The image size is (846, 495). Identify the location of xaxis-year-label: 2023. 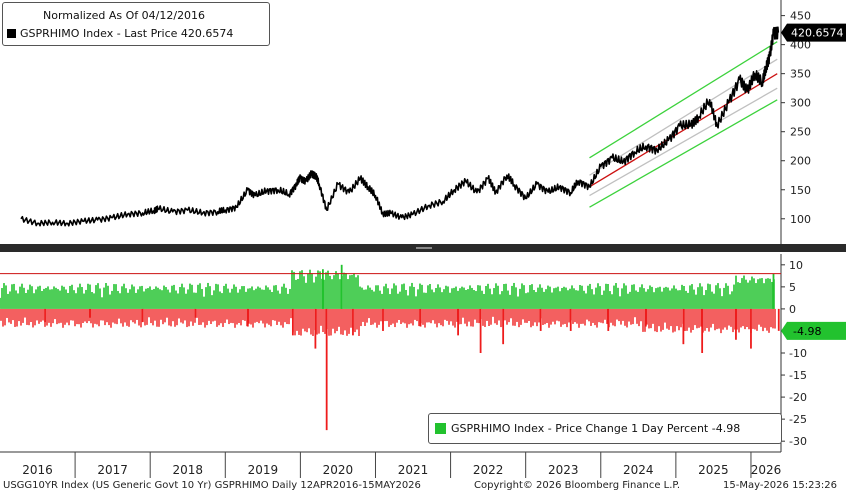
(563, 470).